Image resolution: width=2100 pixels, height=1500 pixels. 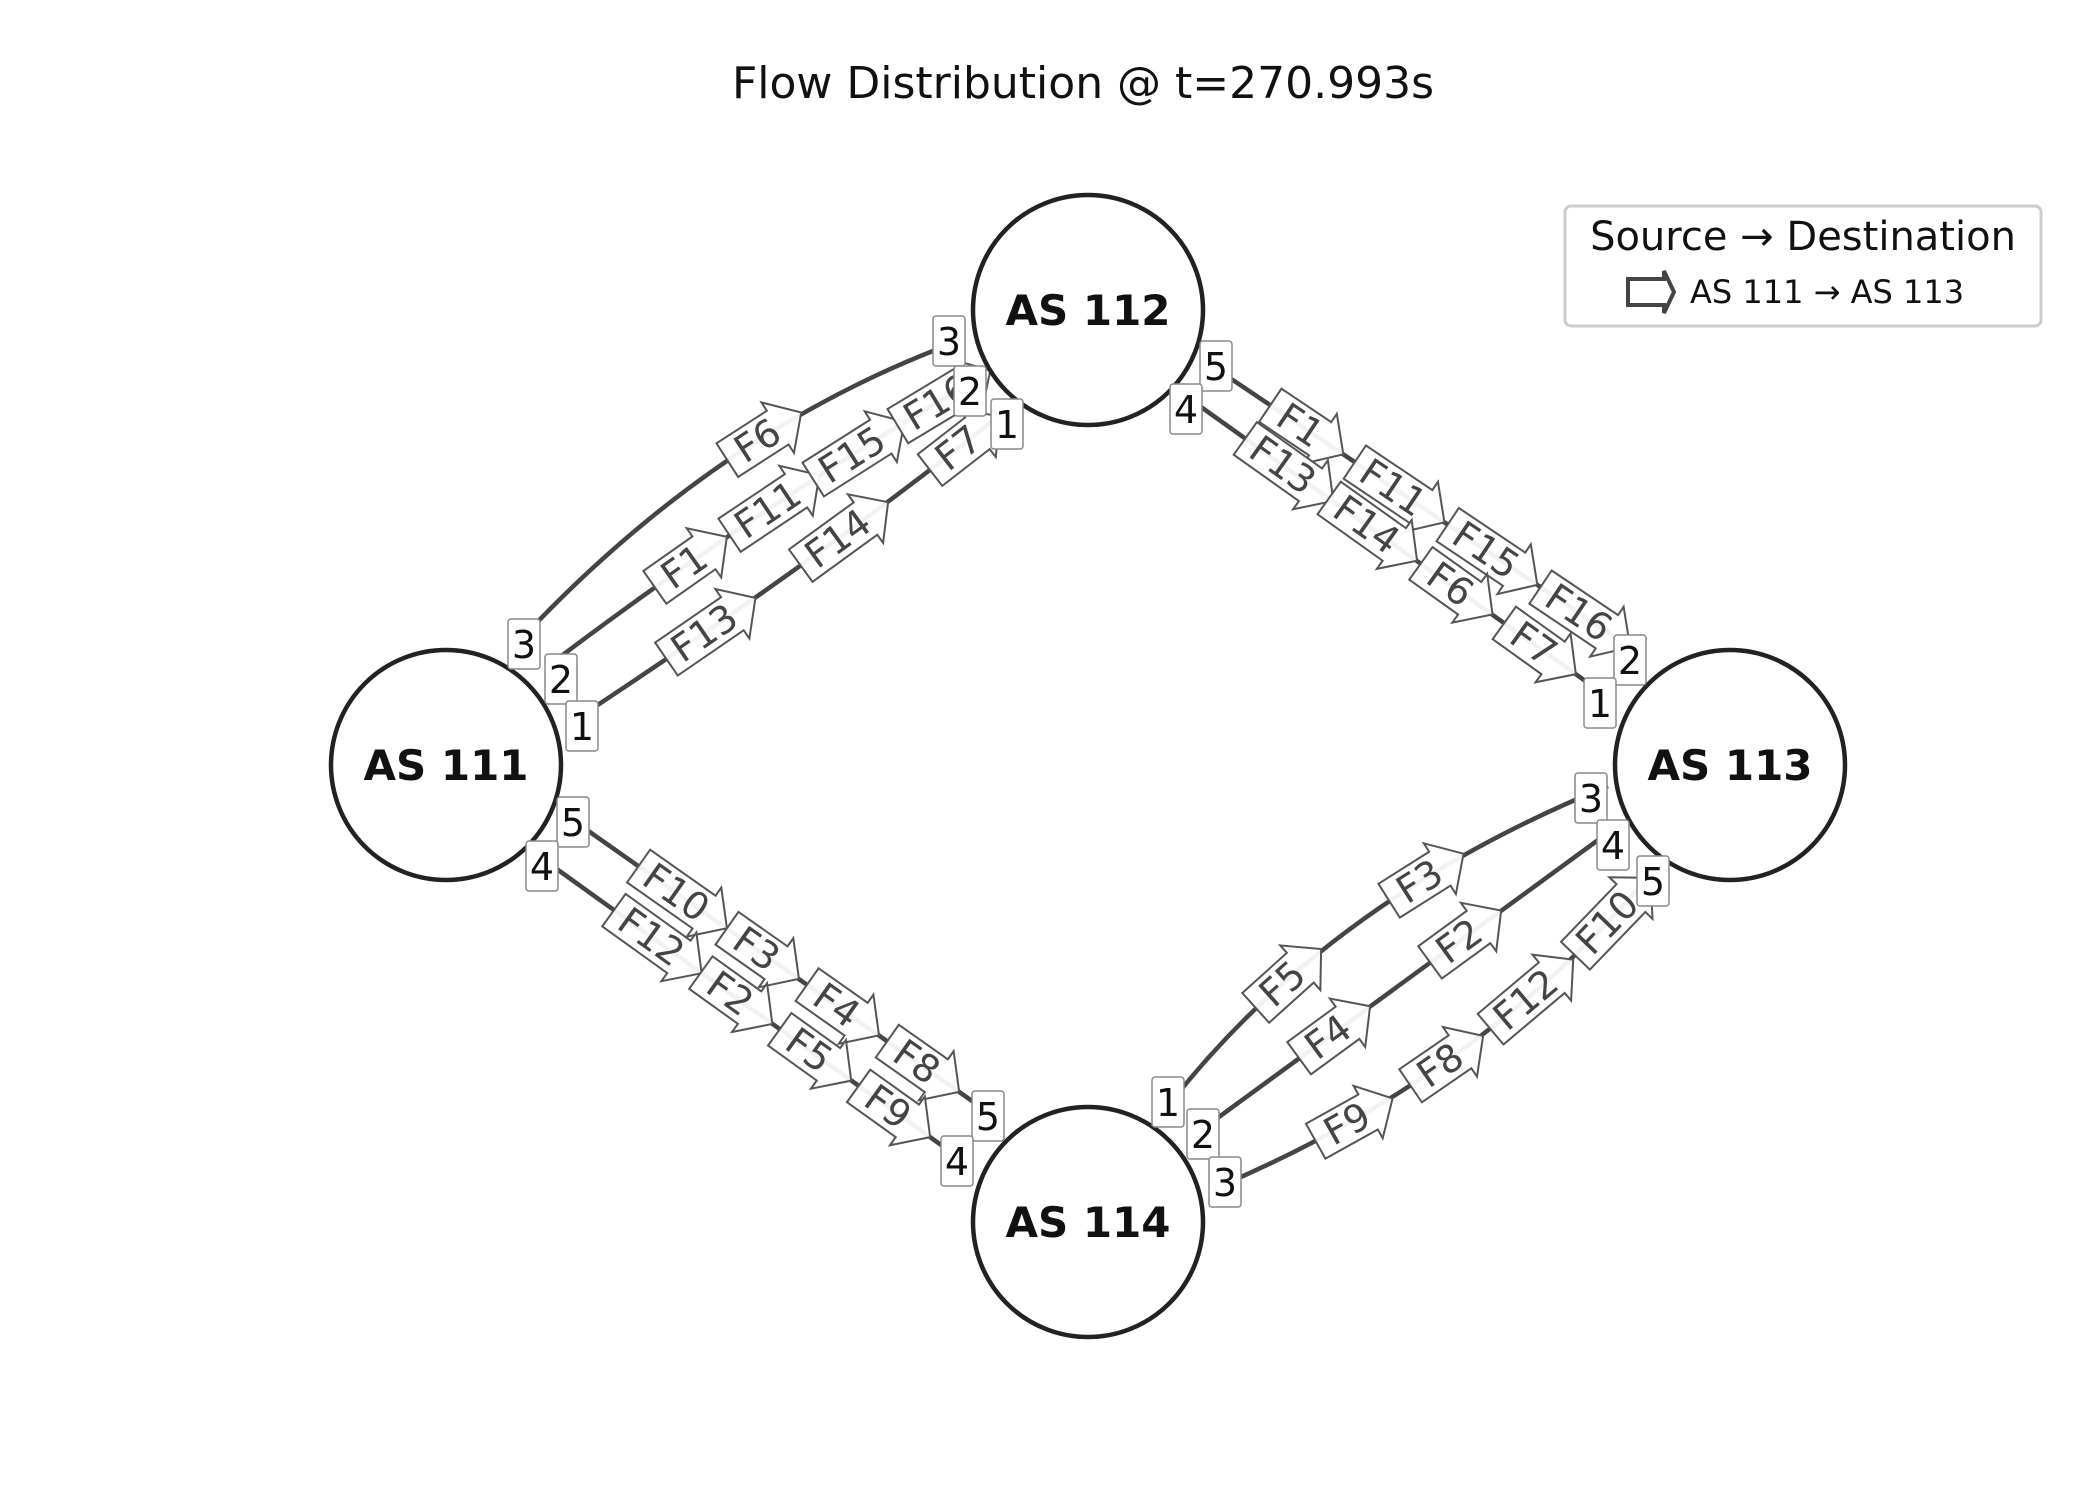 I want to click on port-badge-as113-4: 4, so click(x=1613, y=845).